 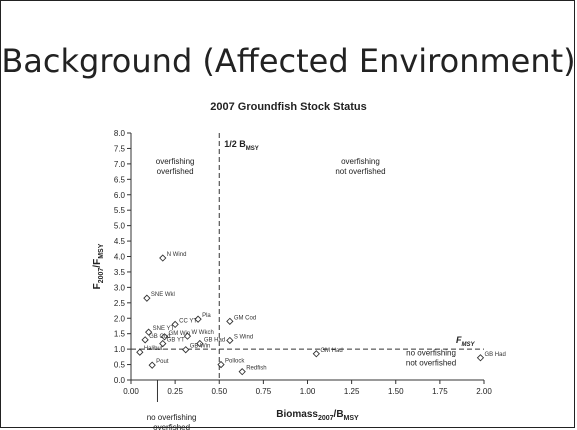 I want to click on data-point-label: GB Win, so click(x=200, y=347).